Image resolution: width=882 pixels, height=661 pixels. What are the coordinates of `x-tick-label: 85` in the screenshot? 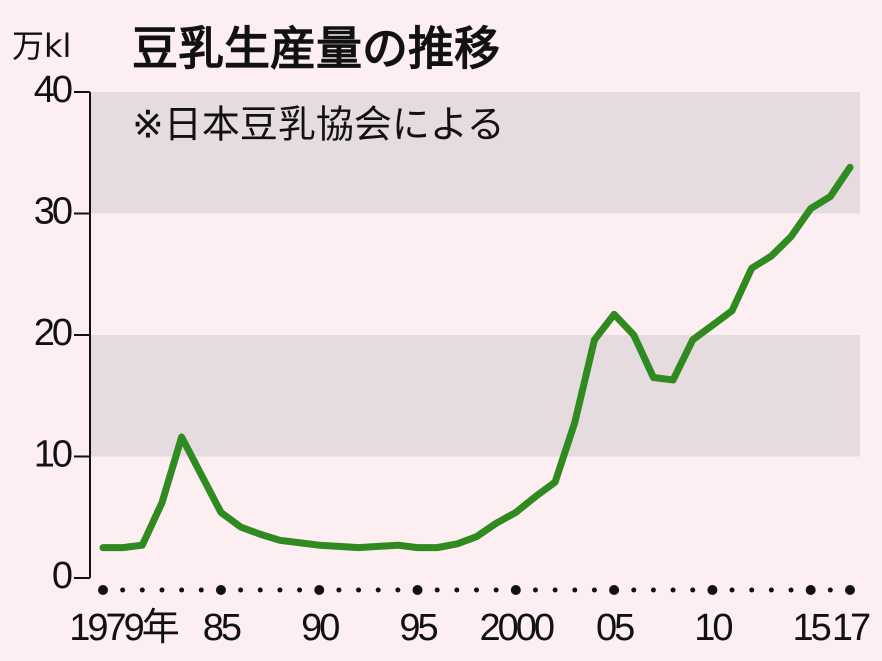 It's located at (222, 628).